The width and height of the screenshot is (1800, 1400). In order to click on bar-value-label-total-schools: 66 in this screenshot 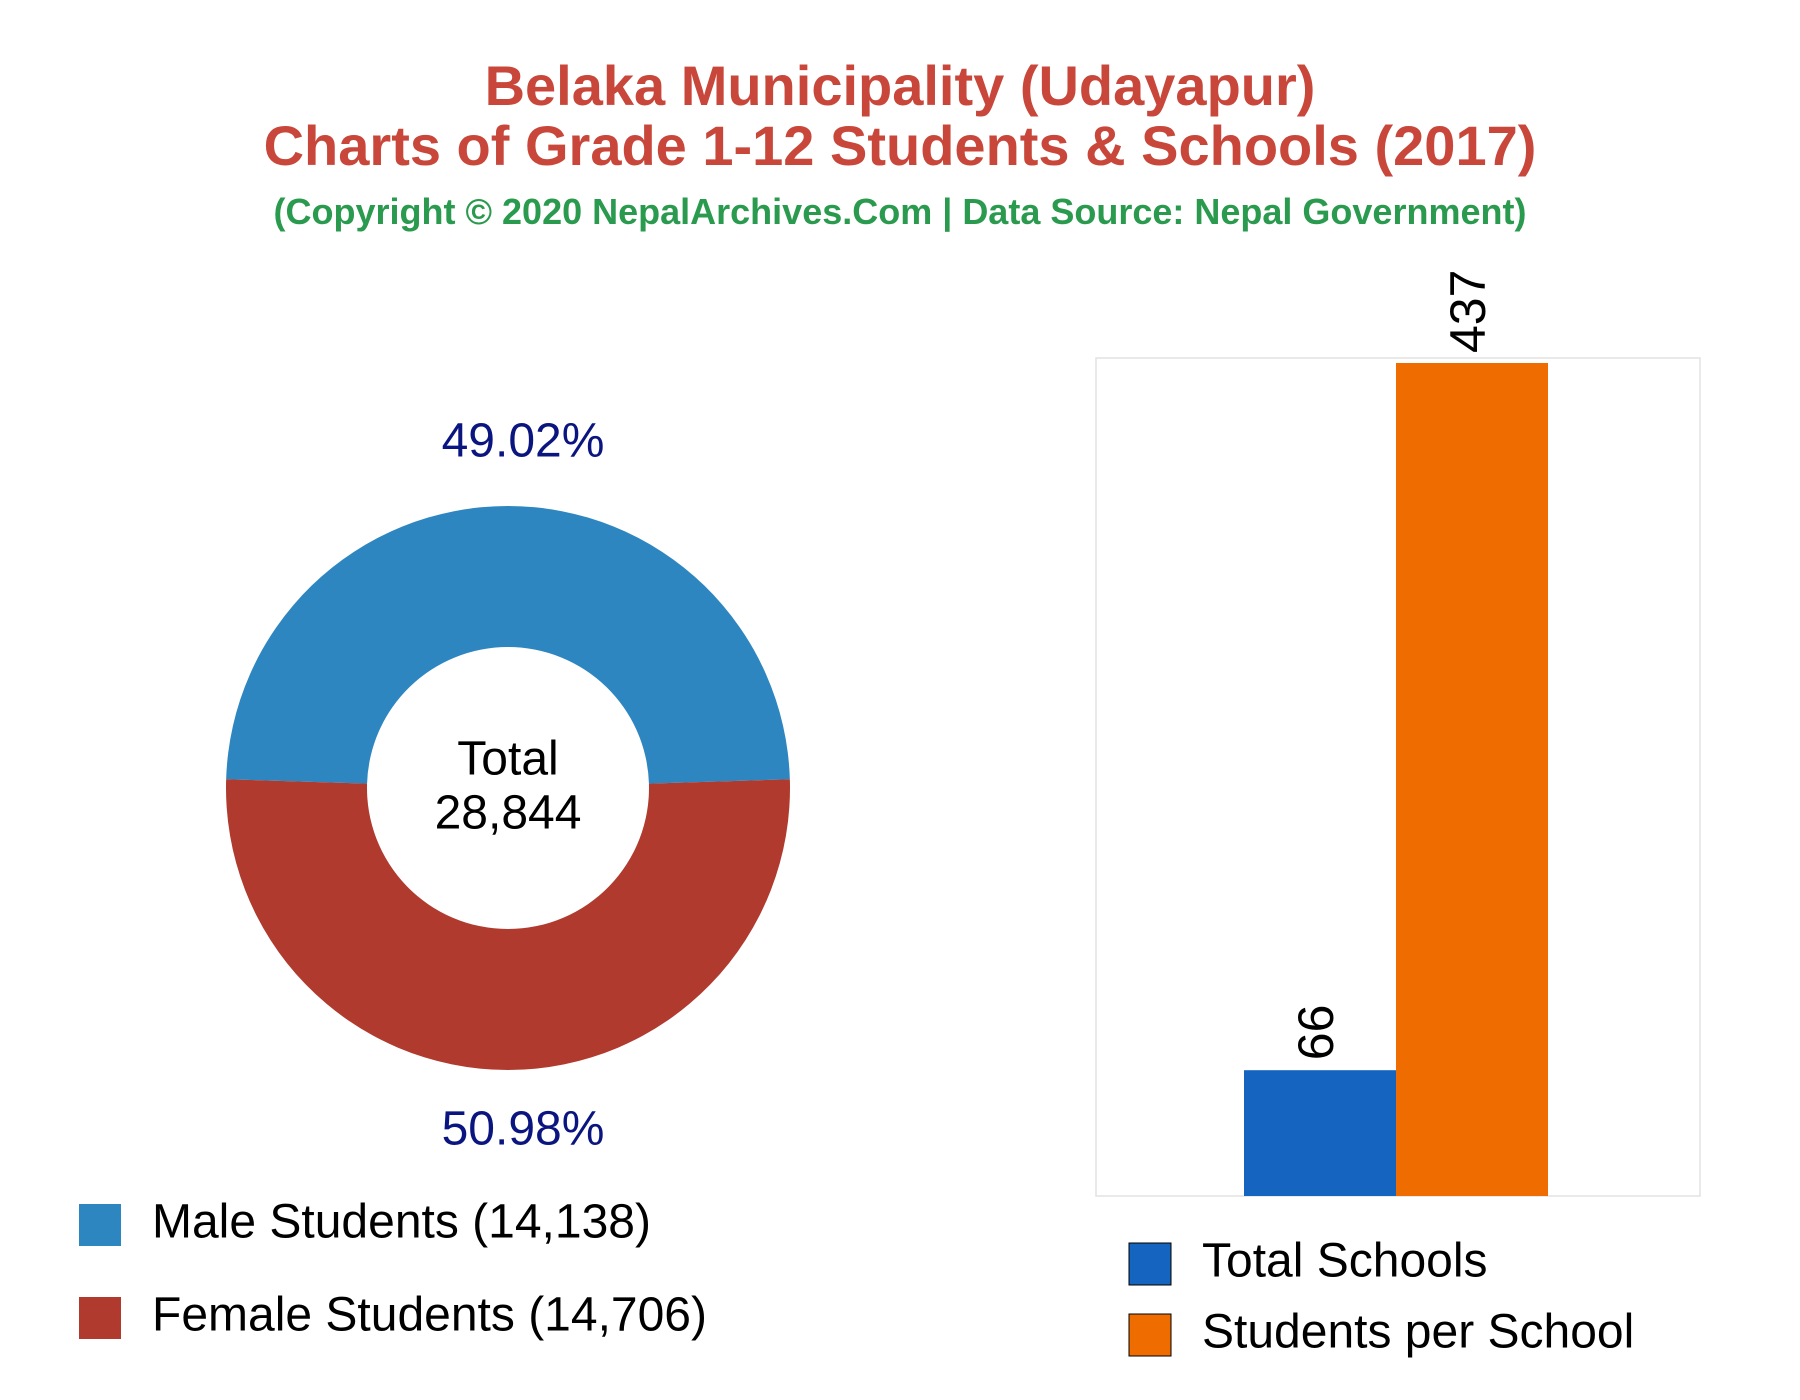, I will do `click(1316, 1033)`.